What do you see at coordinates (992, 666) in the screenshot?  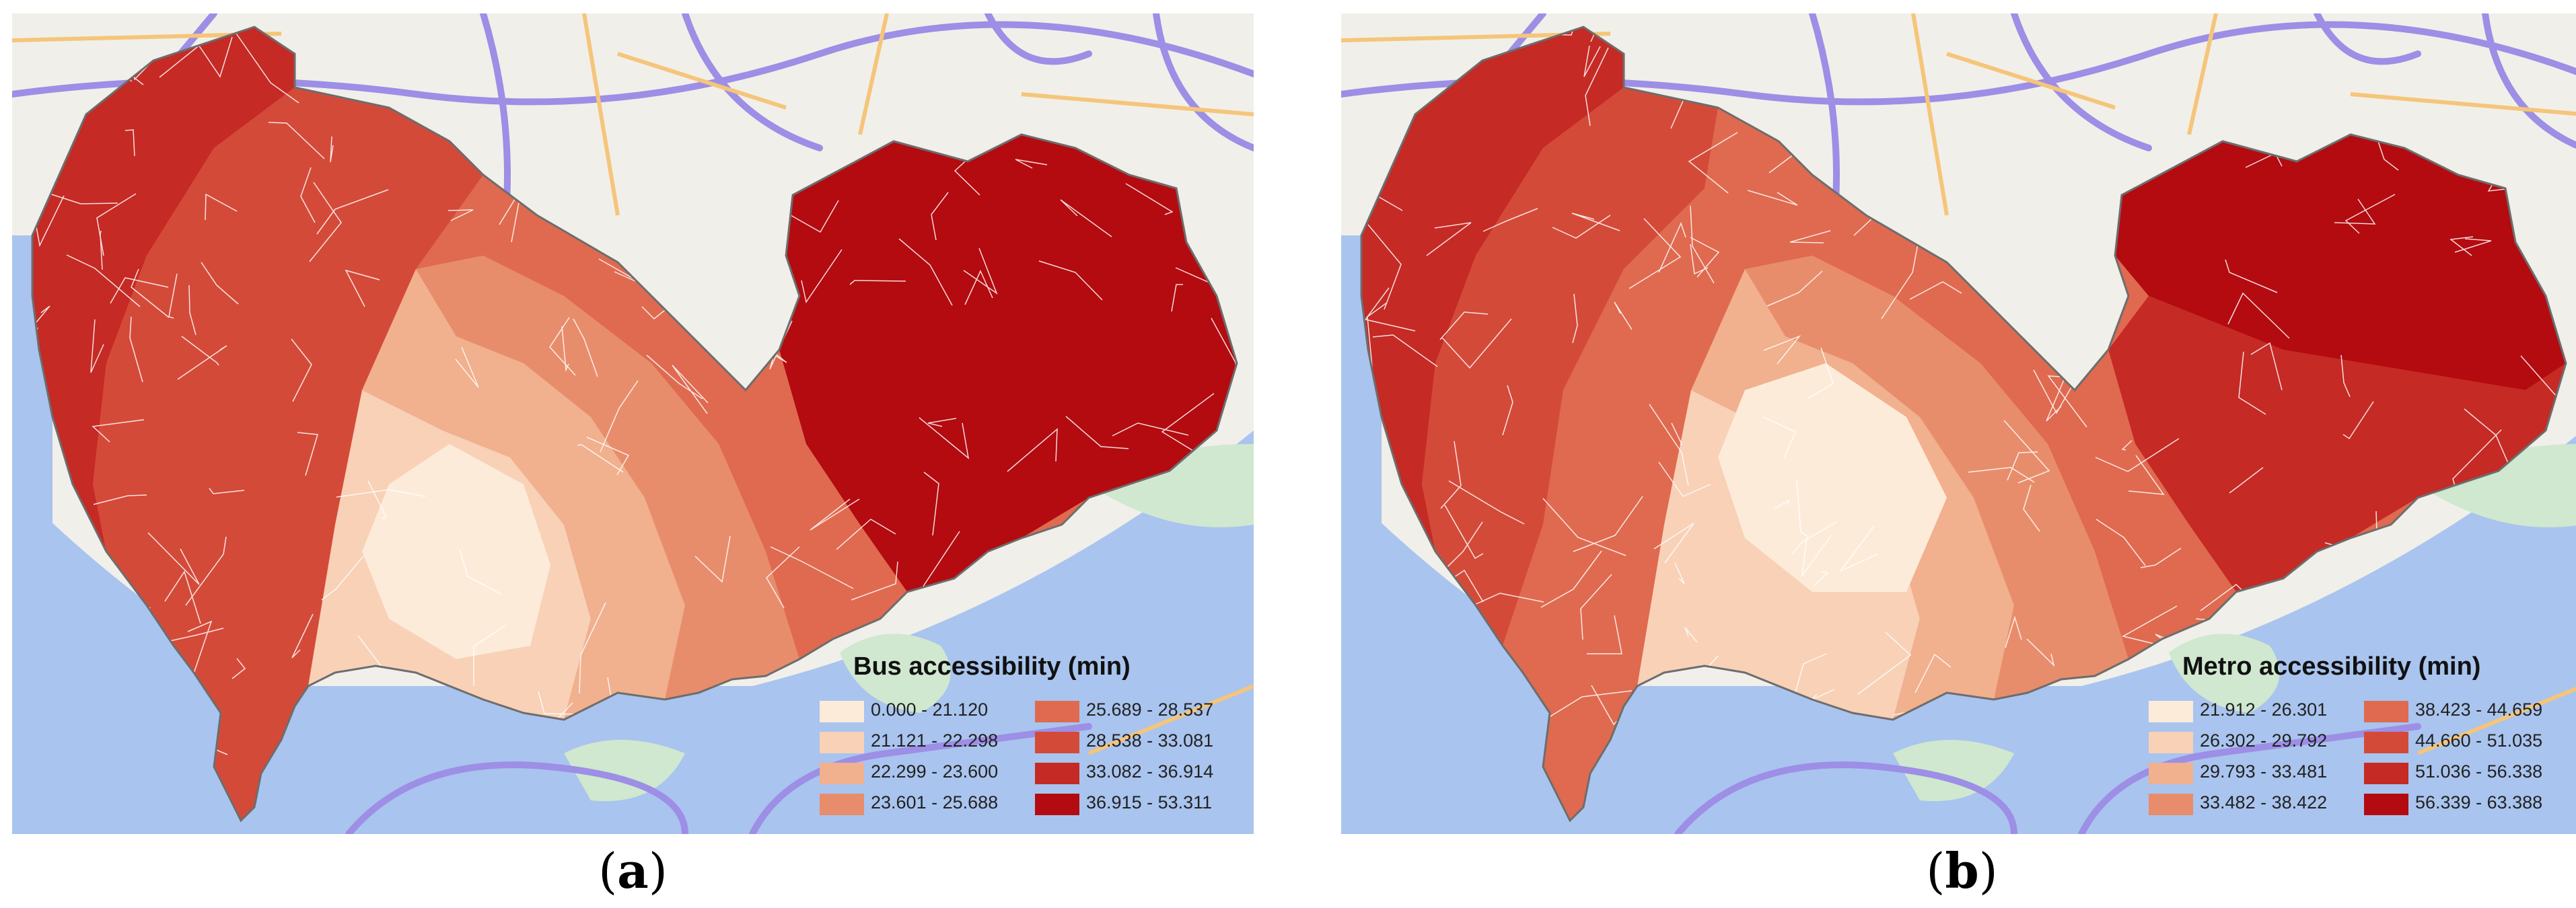 I see `legend-title: Bus accessibility (min)` at bounding box center [992, 666].